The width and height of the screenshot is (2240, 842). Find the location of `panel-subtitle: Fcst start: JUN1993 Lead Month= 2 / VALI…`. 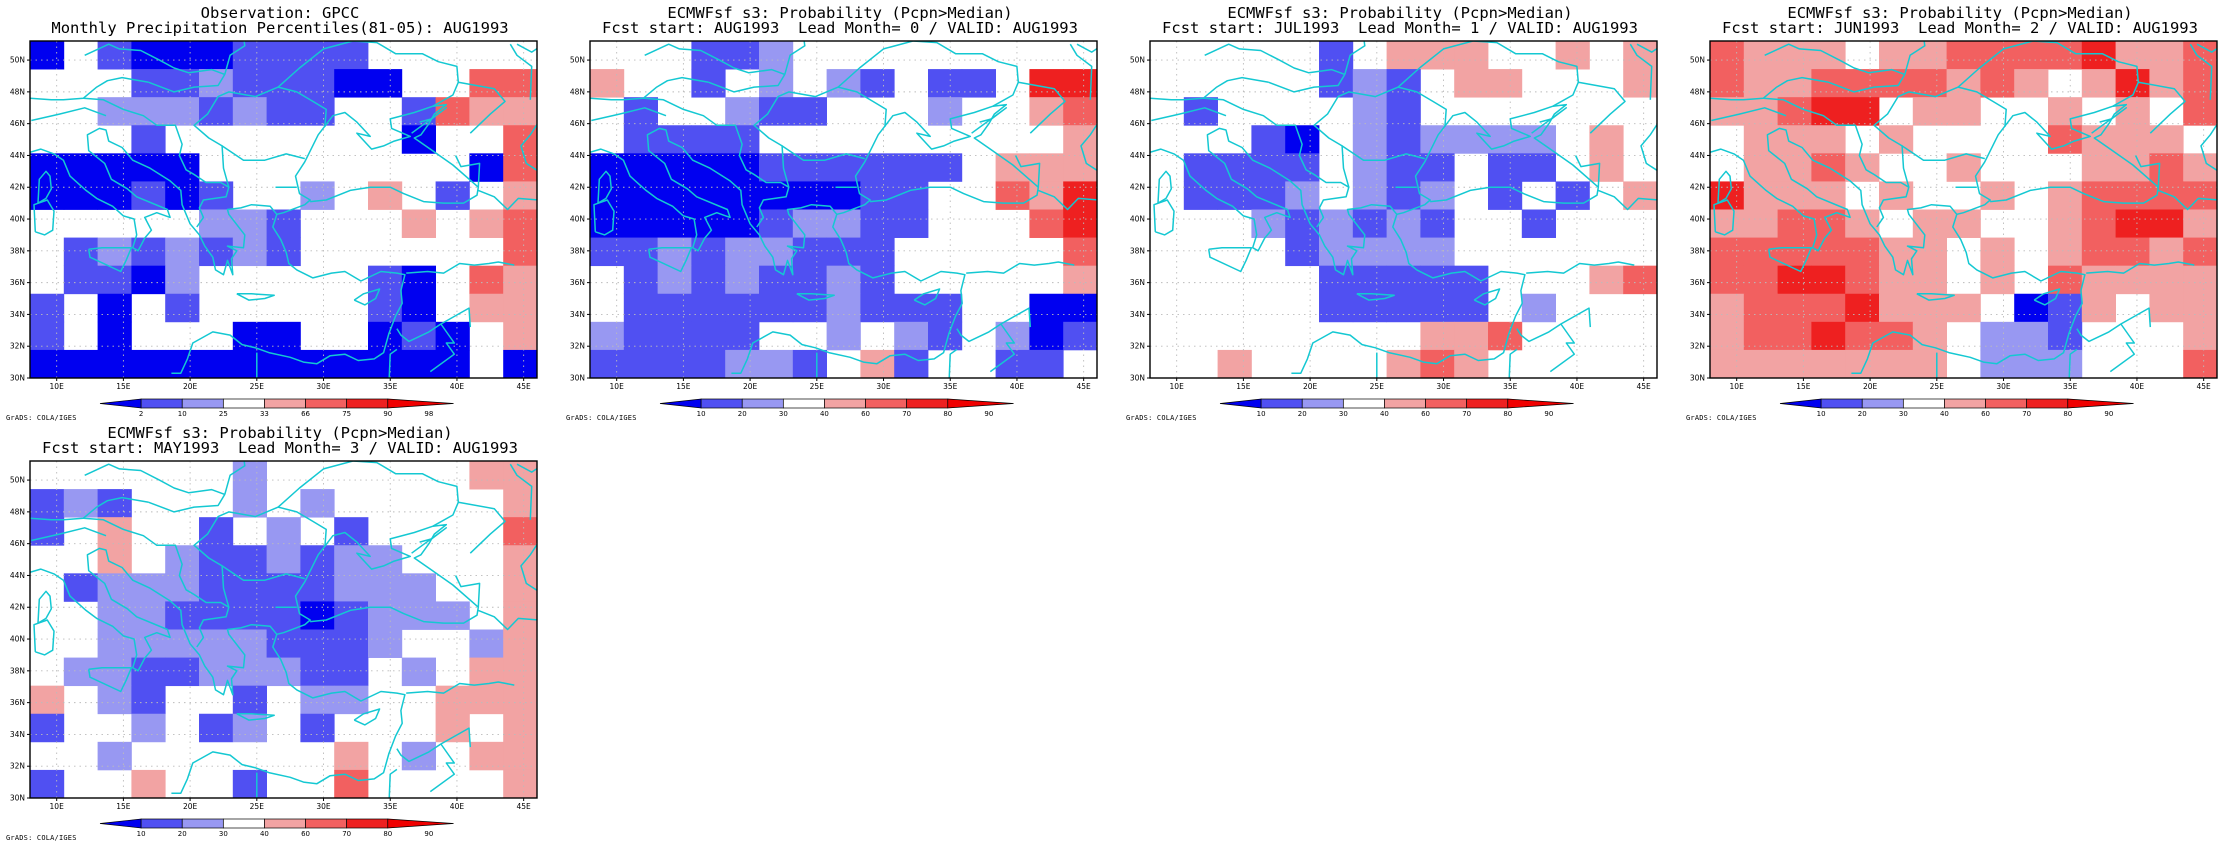

panel-subtitle: Fcst start: JUN1993 Lead Month= 2 / VALI… is located at coordinates (1960, 28).